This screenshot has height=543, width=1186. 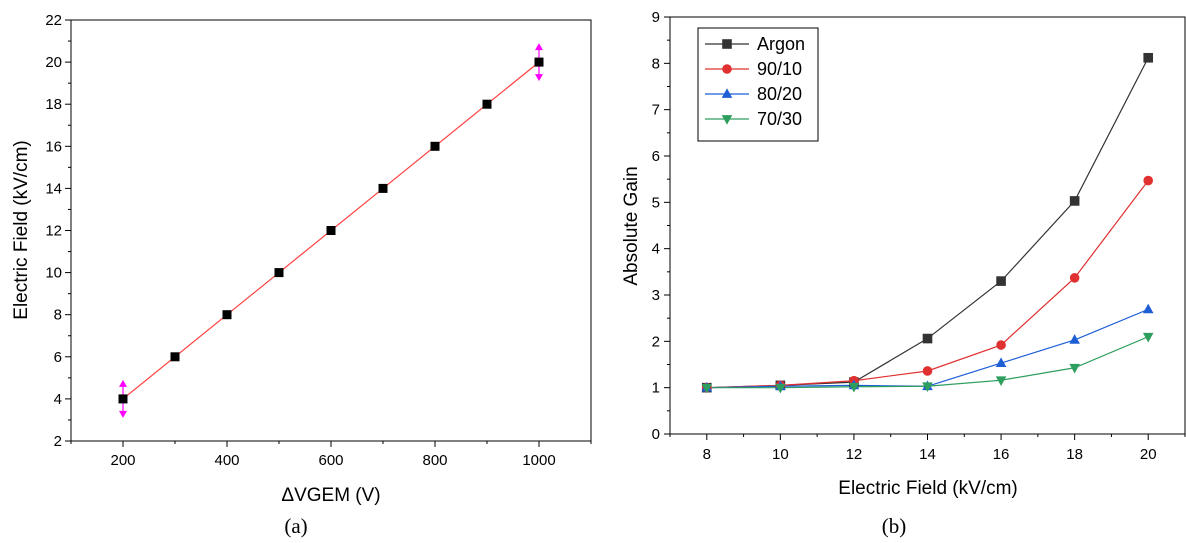 I want to click on chart-b-y-tick-label: 5, so click(x=656, y=202).